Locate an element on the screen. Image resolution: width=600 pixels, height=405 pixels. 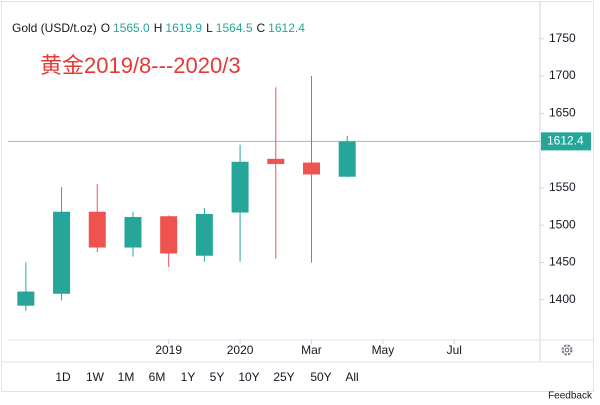
y-tick-label: 1700 is located at coordinates (562, 75).